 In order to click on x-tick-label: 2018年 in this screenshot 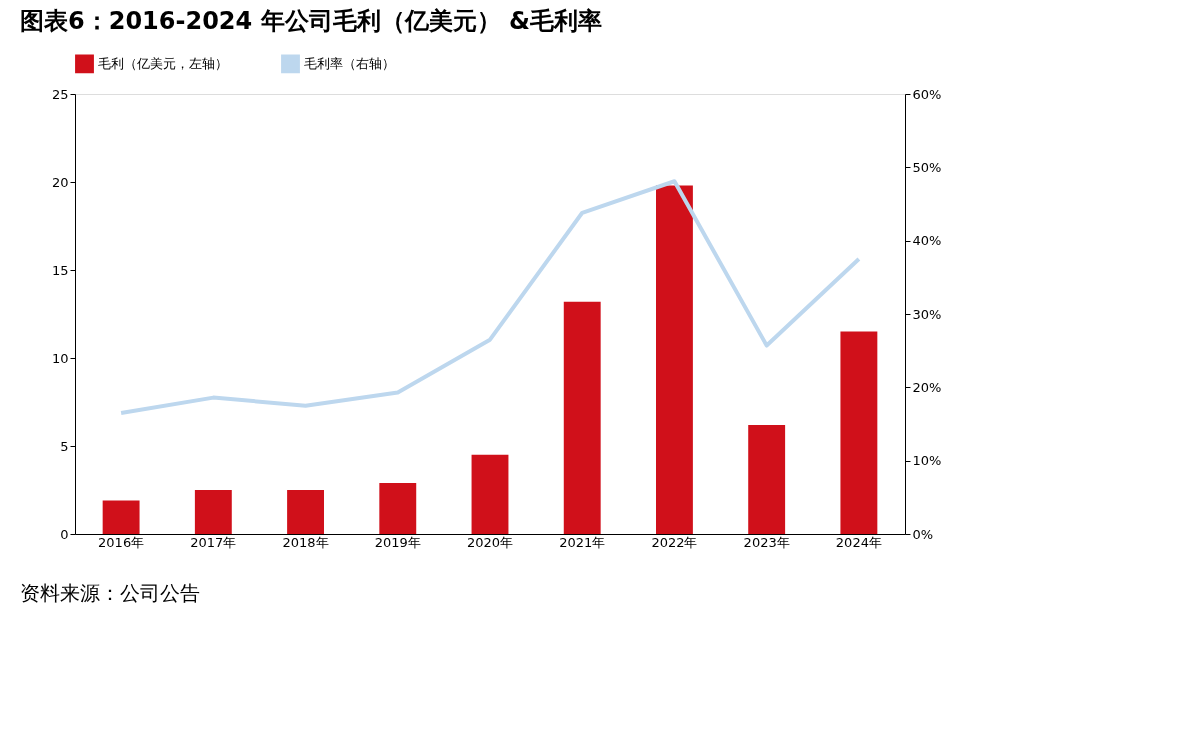, I will do `click(305, 542)`.